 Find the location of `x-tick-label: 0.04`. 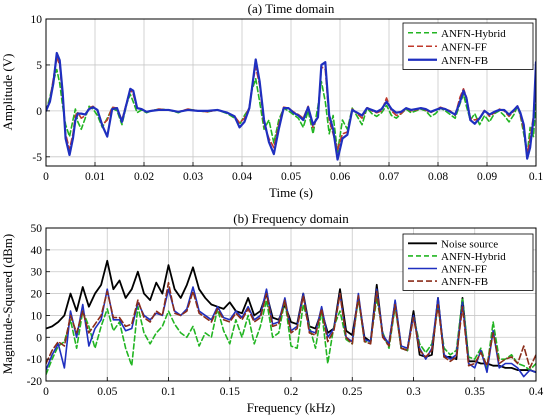

x-tick-label: 0.04 is located at coordinates (242, 177).